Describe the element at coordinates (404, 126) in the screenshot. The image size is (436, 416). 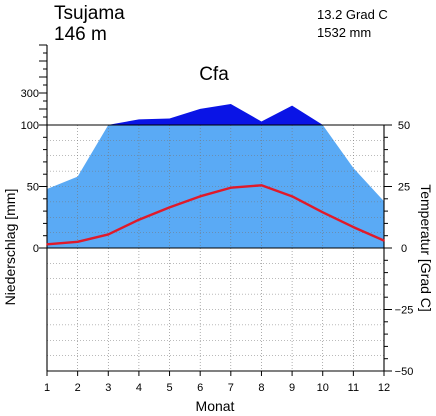
I see `right-tick-label: 50` at that location.